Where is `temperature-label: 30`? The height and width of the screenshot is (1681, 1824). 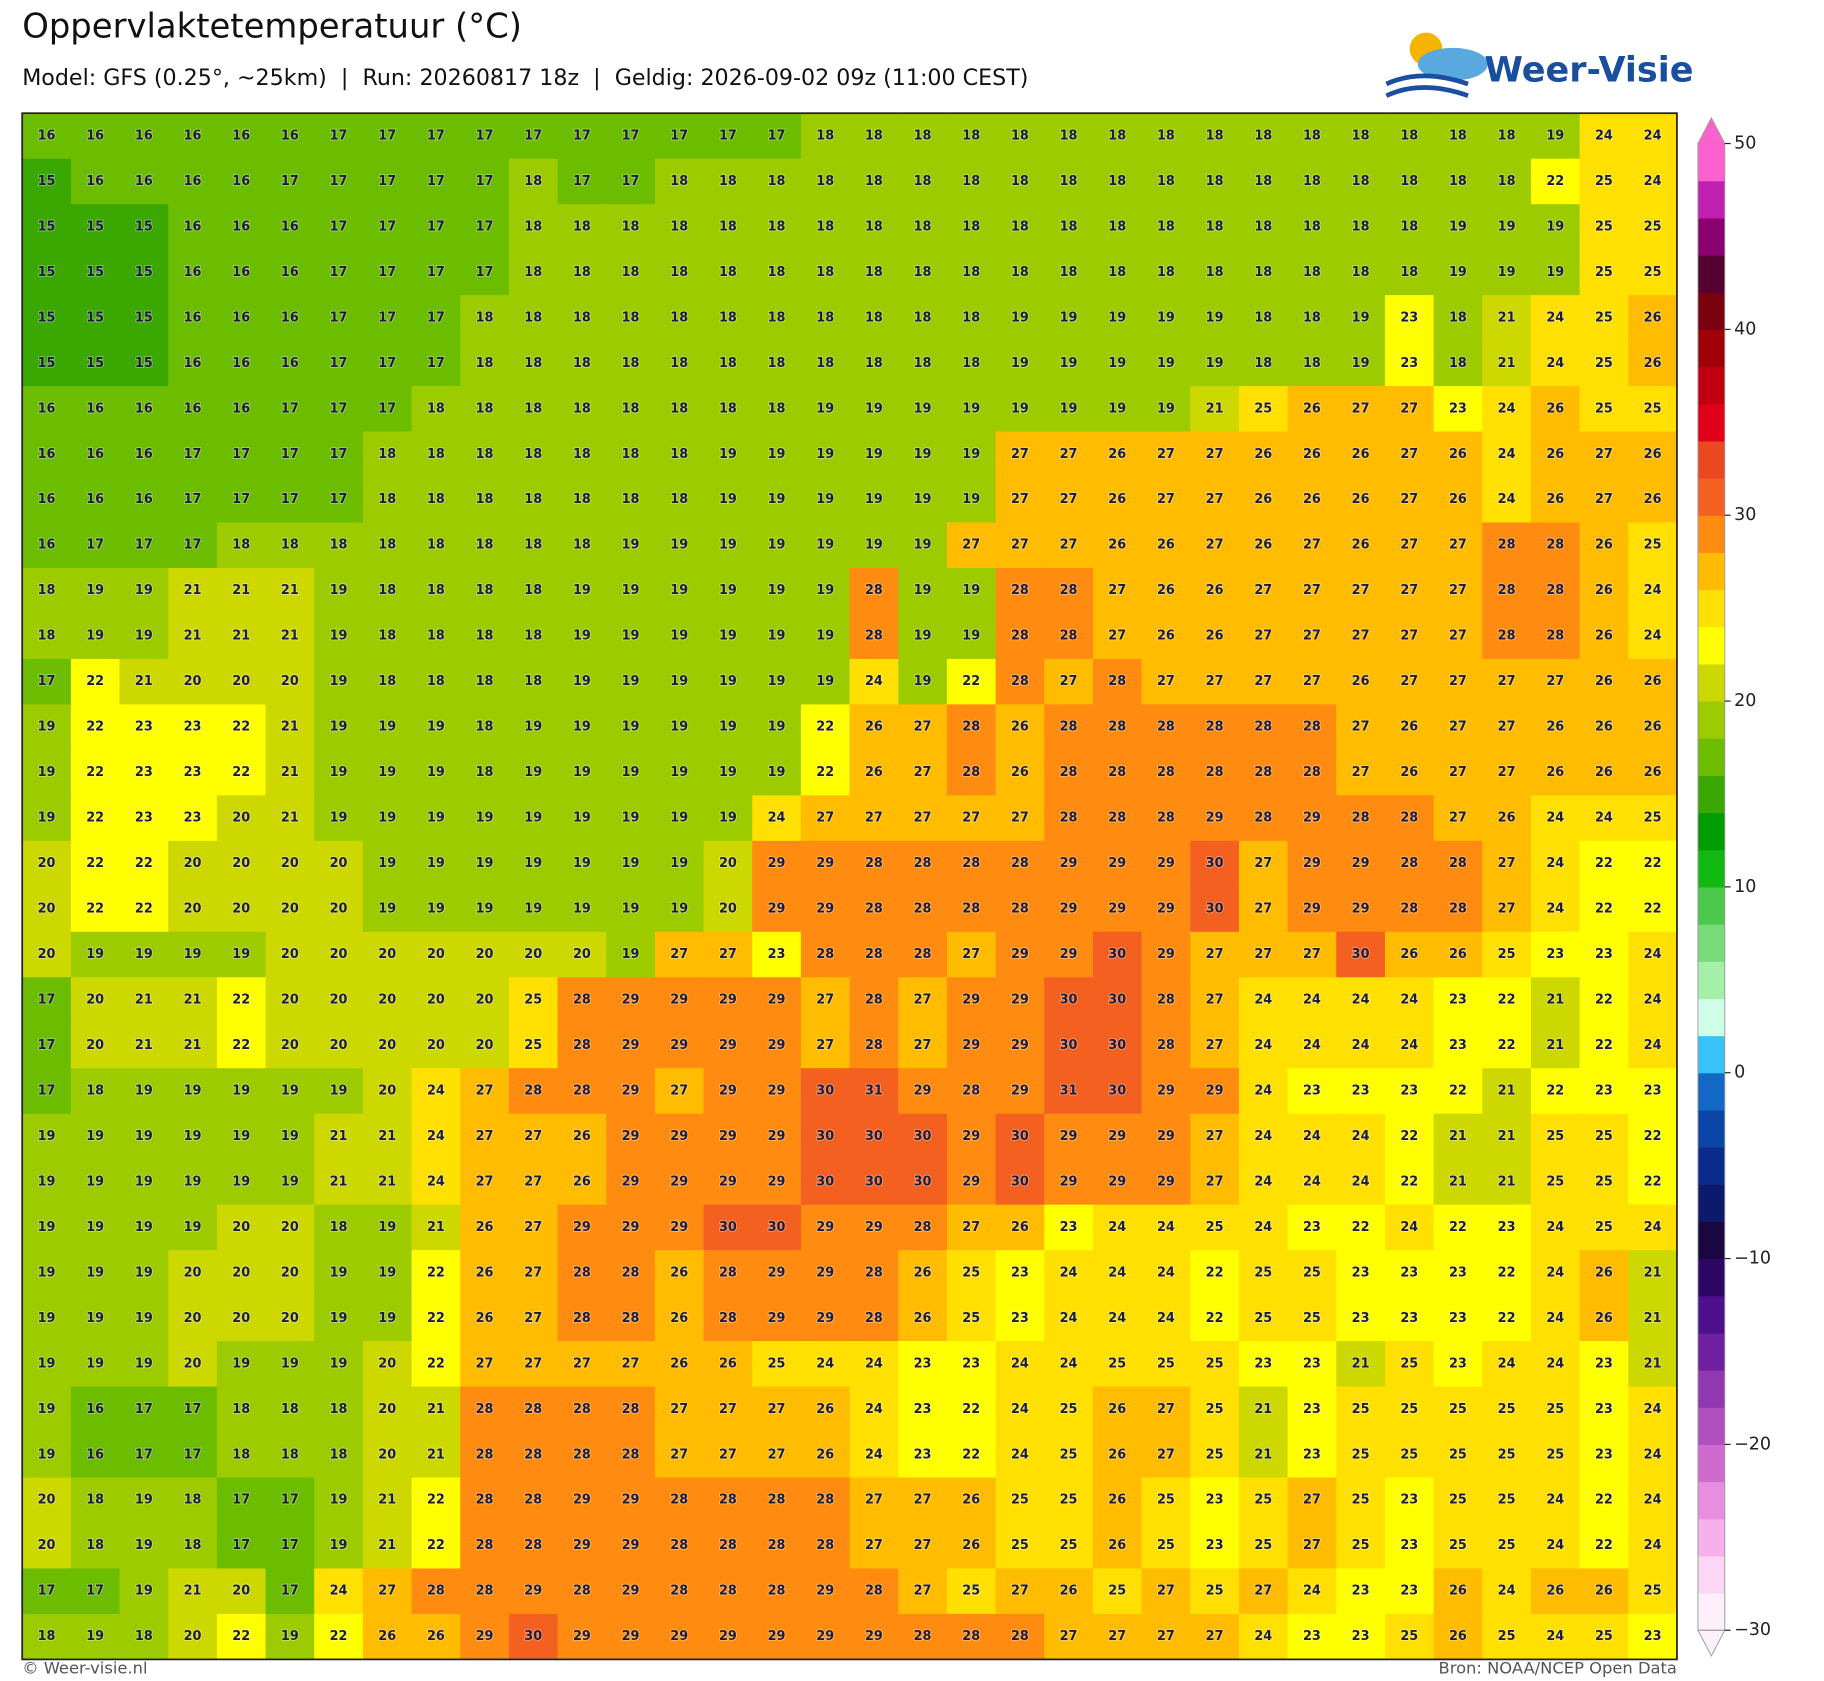 temperature-label: 30 is located at coordinates (1215, 863).